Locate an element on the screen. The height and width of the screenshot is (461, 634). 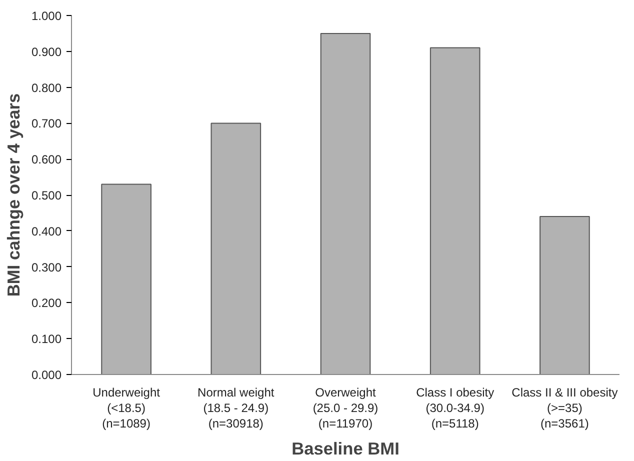
y-tick-label: 0.100 is located at coordinates (46, 339).